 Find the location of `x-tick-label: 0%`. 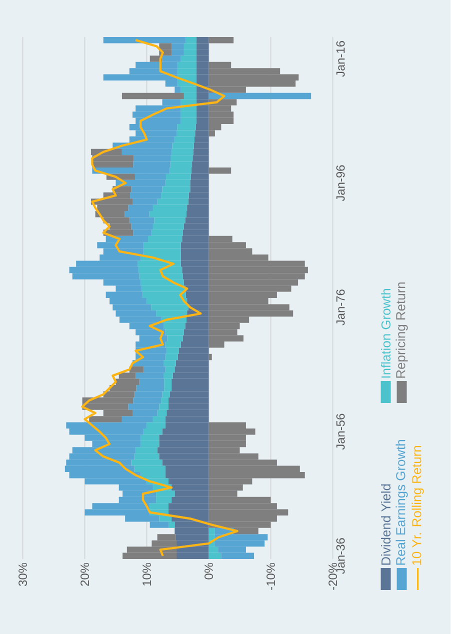

x-tick-label: 0% is located at coordinates (209, 571).